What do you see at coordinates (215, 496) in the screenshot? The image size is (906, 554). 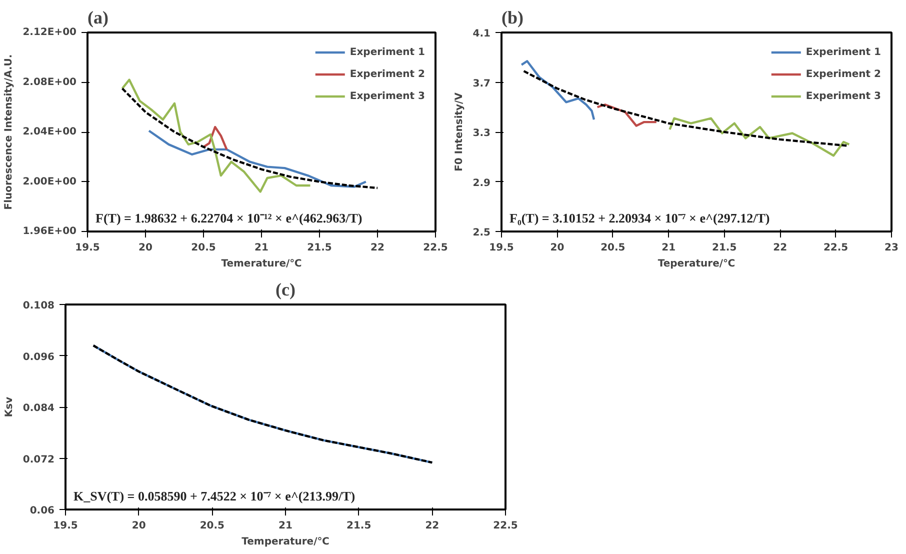 I see `annotation: K_SV(T) = 0.058590 + 7.4522 × 10⁻⁷ × e^(213.99/T)` at bounding box center [215, 496].